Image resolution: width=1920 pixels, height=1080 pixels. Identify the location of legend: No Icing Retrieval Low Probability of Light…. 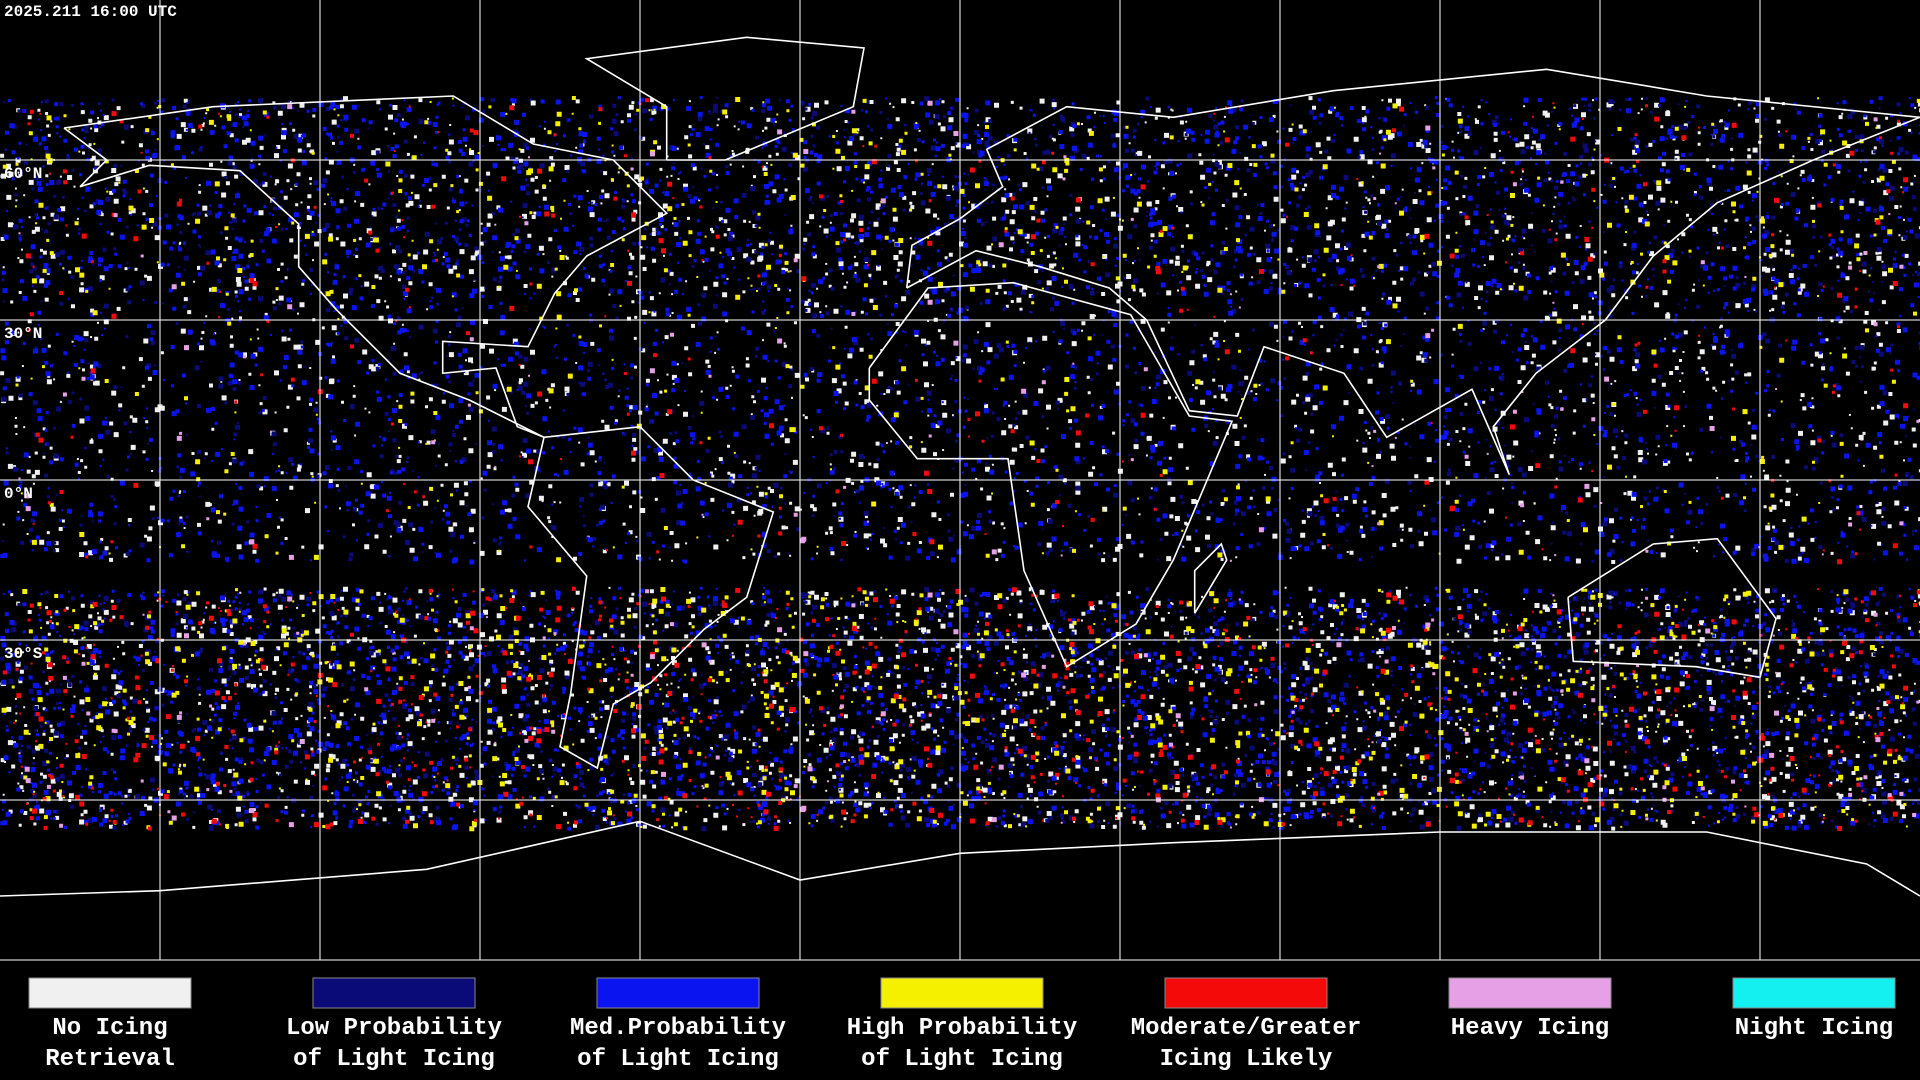
(962, 1025).